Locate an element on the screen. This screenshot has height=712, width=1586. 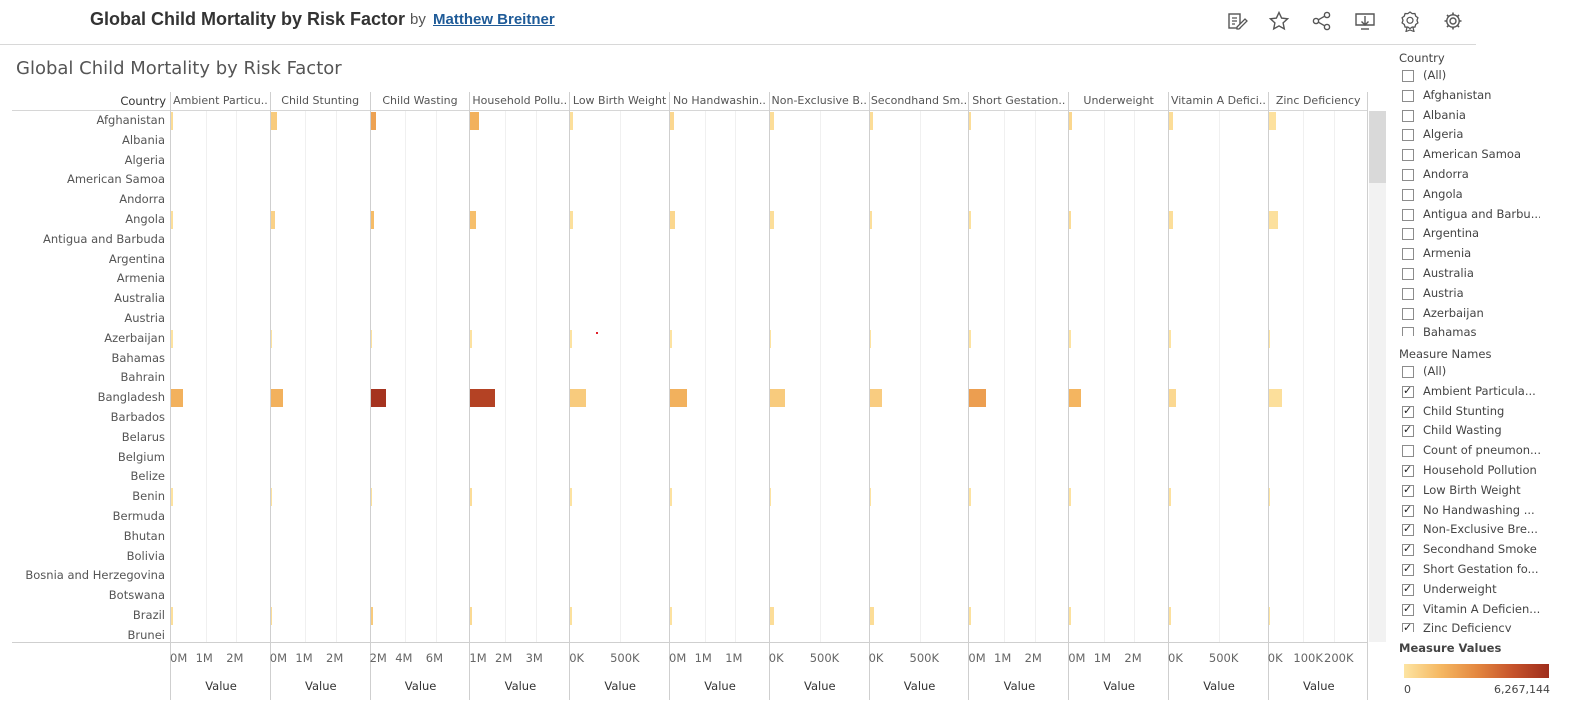
row-label: Albania is located at coordinates (143, 139).